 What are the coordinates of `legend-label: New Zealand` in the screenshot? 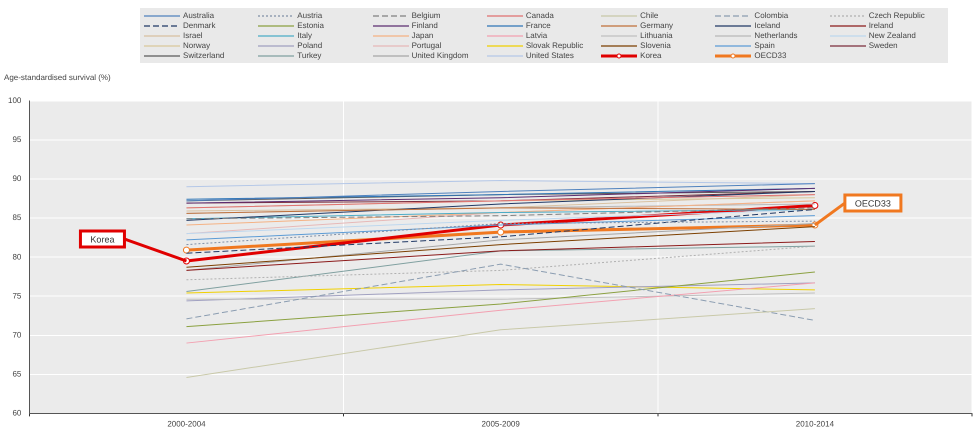 It's located at (892, 35).